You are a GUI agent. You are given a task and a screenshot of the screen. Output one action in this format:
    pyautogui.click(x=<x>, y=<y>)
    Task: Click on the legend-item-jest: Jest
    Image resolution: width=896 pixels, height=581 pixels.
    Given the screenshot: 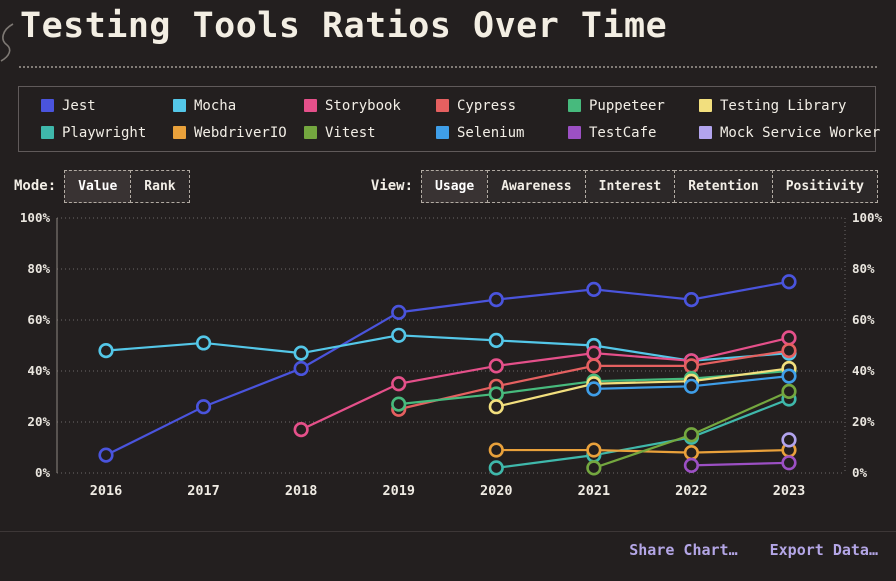 What is the action you would take?
    pyautogui.click(x=107, y=106)
    